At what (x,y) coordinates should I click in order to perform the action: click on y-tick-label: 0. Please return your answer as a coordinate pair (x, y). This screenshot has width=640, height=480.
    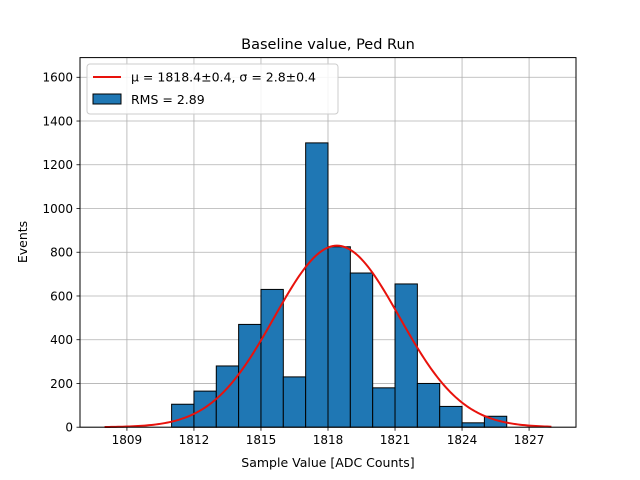
    Looking at the image, I should click on (69, 428).